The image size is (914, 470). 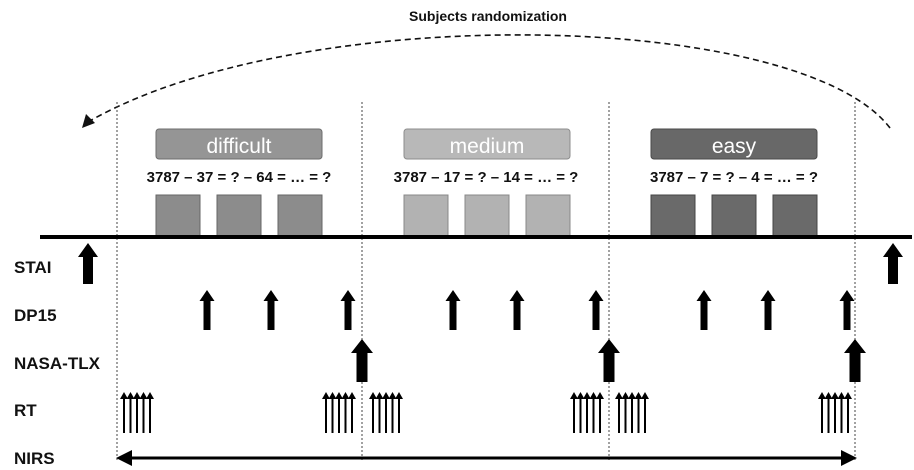 I want to click on condition-difficult: difficult 3787 – 37 = ? – 64 = … = ?, so click(x=239, y=182).